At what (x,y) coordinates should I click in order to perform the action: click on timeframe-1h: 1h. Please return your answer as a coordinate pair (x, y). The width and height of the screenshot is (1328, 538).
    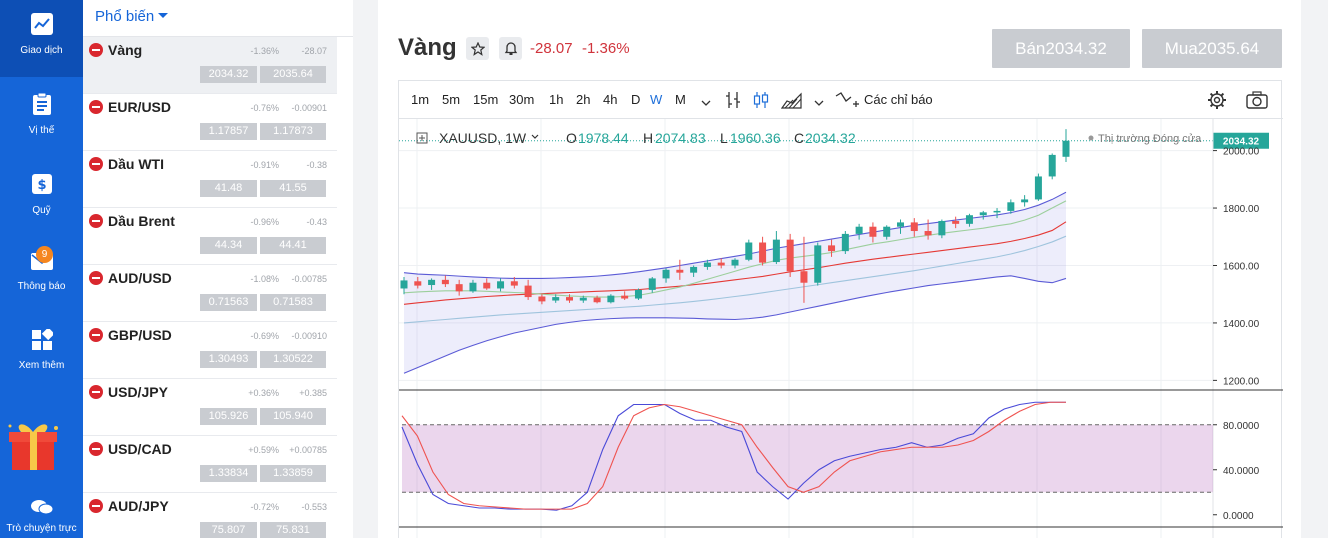
    Looking at the image, I should click on (556, 99).